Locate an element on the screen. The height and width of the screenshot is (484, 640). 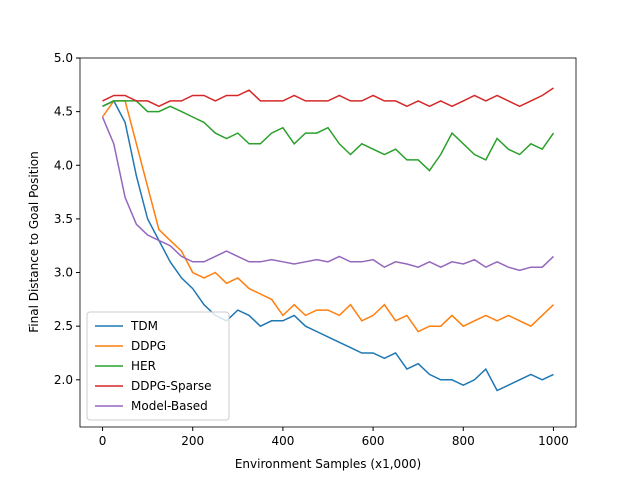
x-tick-label: 600 is located at coordinates (373, 441).